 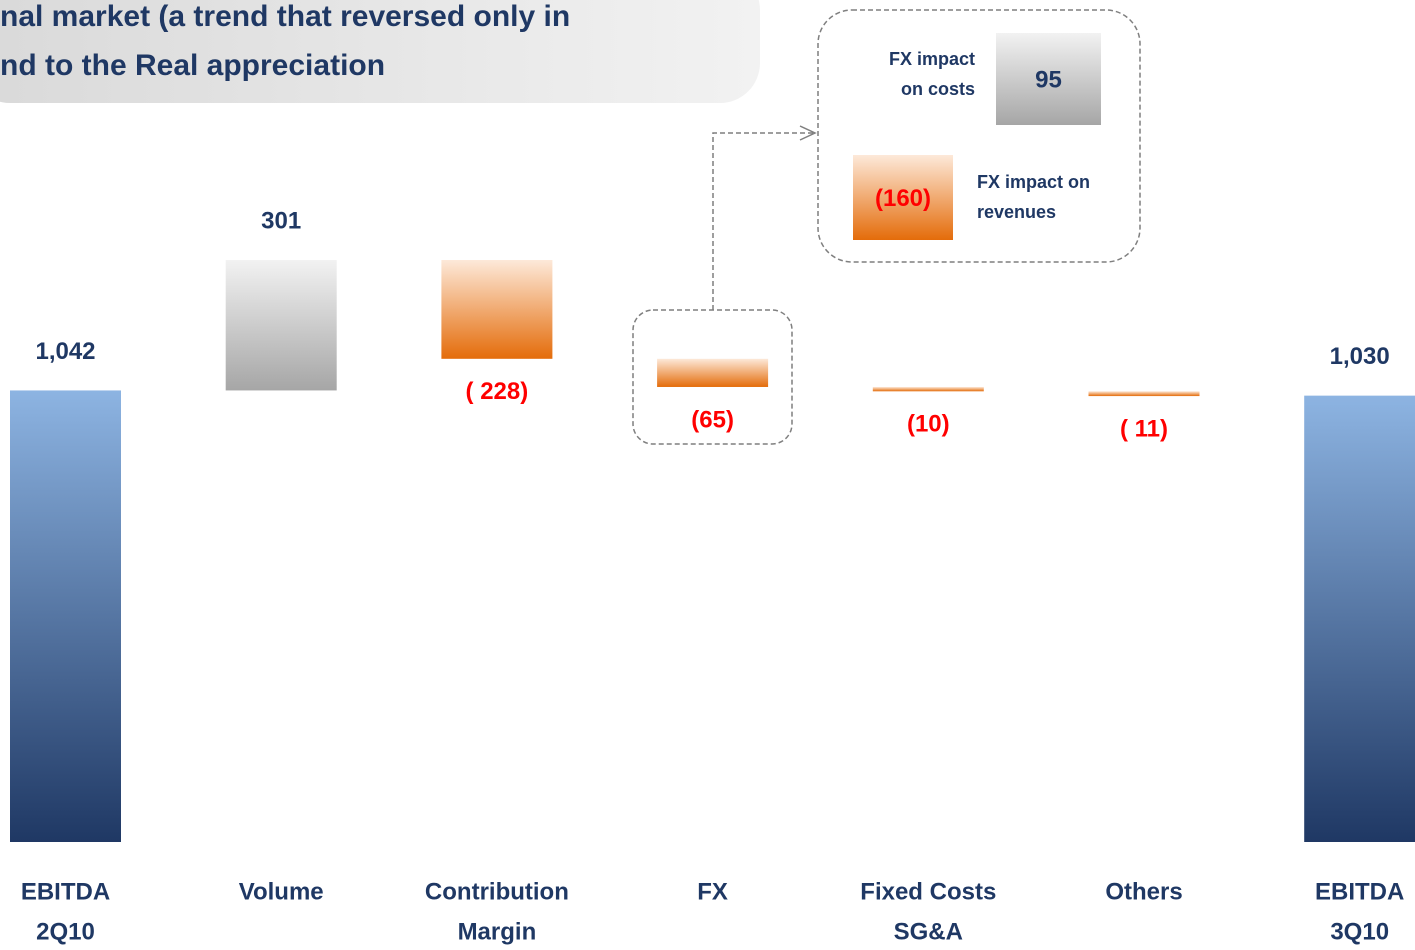 What do you see at coordinates (928, 424) in the screenshot?
I see `data-label: (10)` at bounding box center [928, 424].